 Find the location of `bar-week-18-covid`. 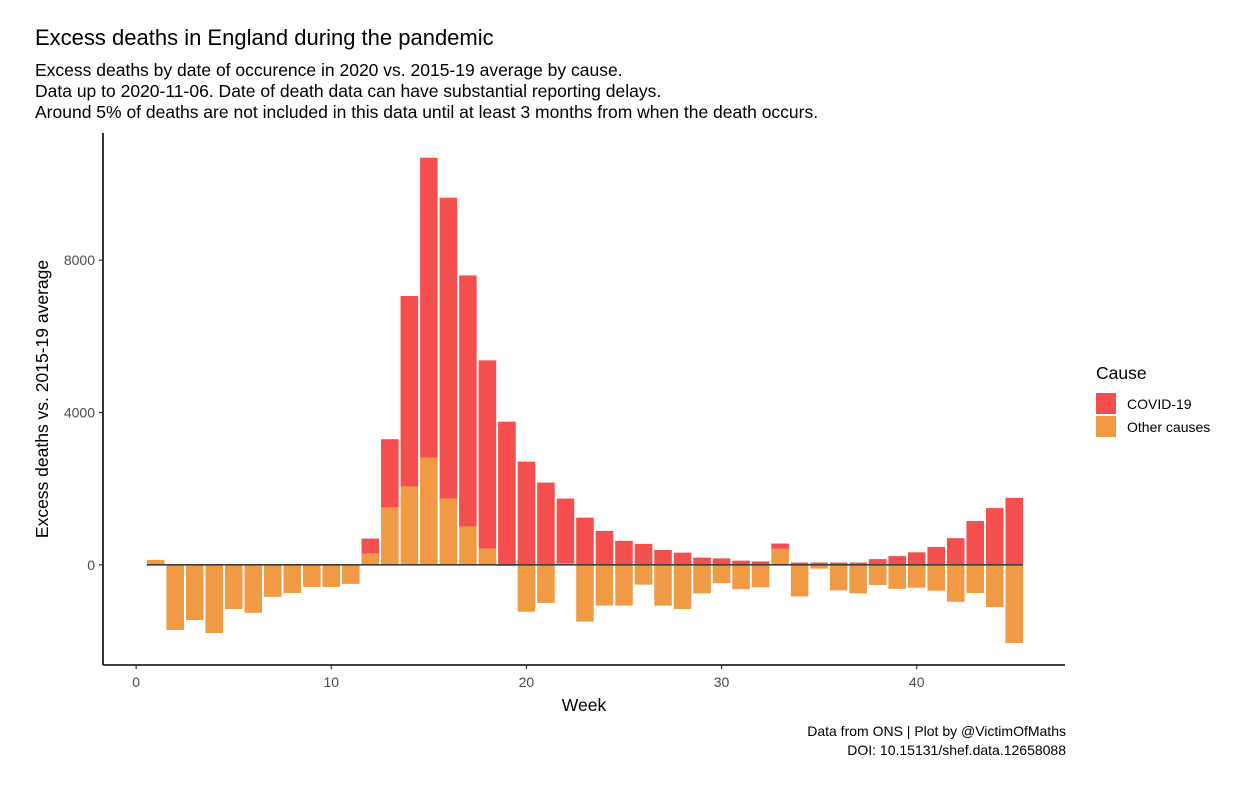

bar-week-18-covid is located at coordinates (487, 454).